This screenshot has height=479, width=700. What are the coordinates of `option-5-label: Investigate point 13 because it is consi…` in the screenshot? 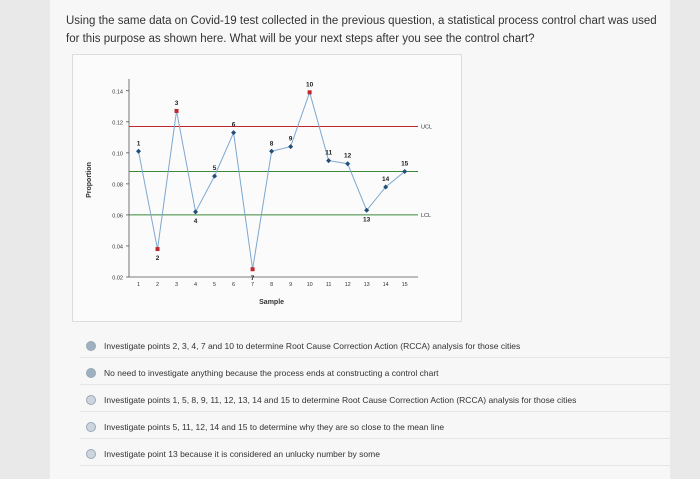 It's located at (242, 453).